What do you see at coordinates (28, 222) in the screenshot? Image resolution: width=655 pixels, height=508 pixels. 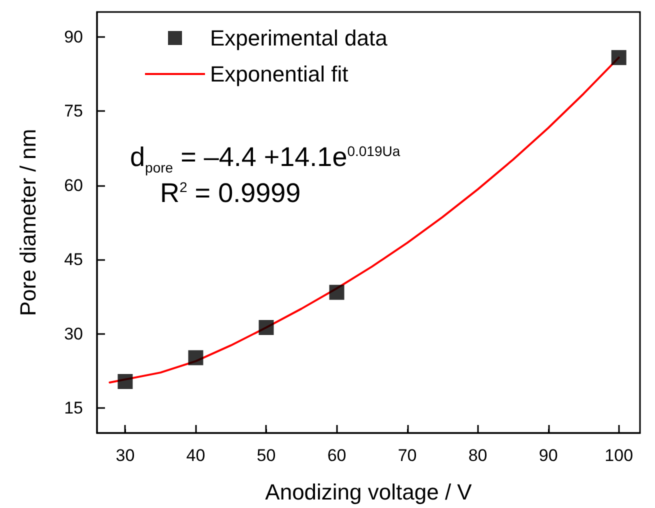 I see `y-axis-title: Pore diameter / nm` at bounding box center [28, 222].